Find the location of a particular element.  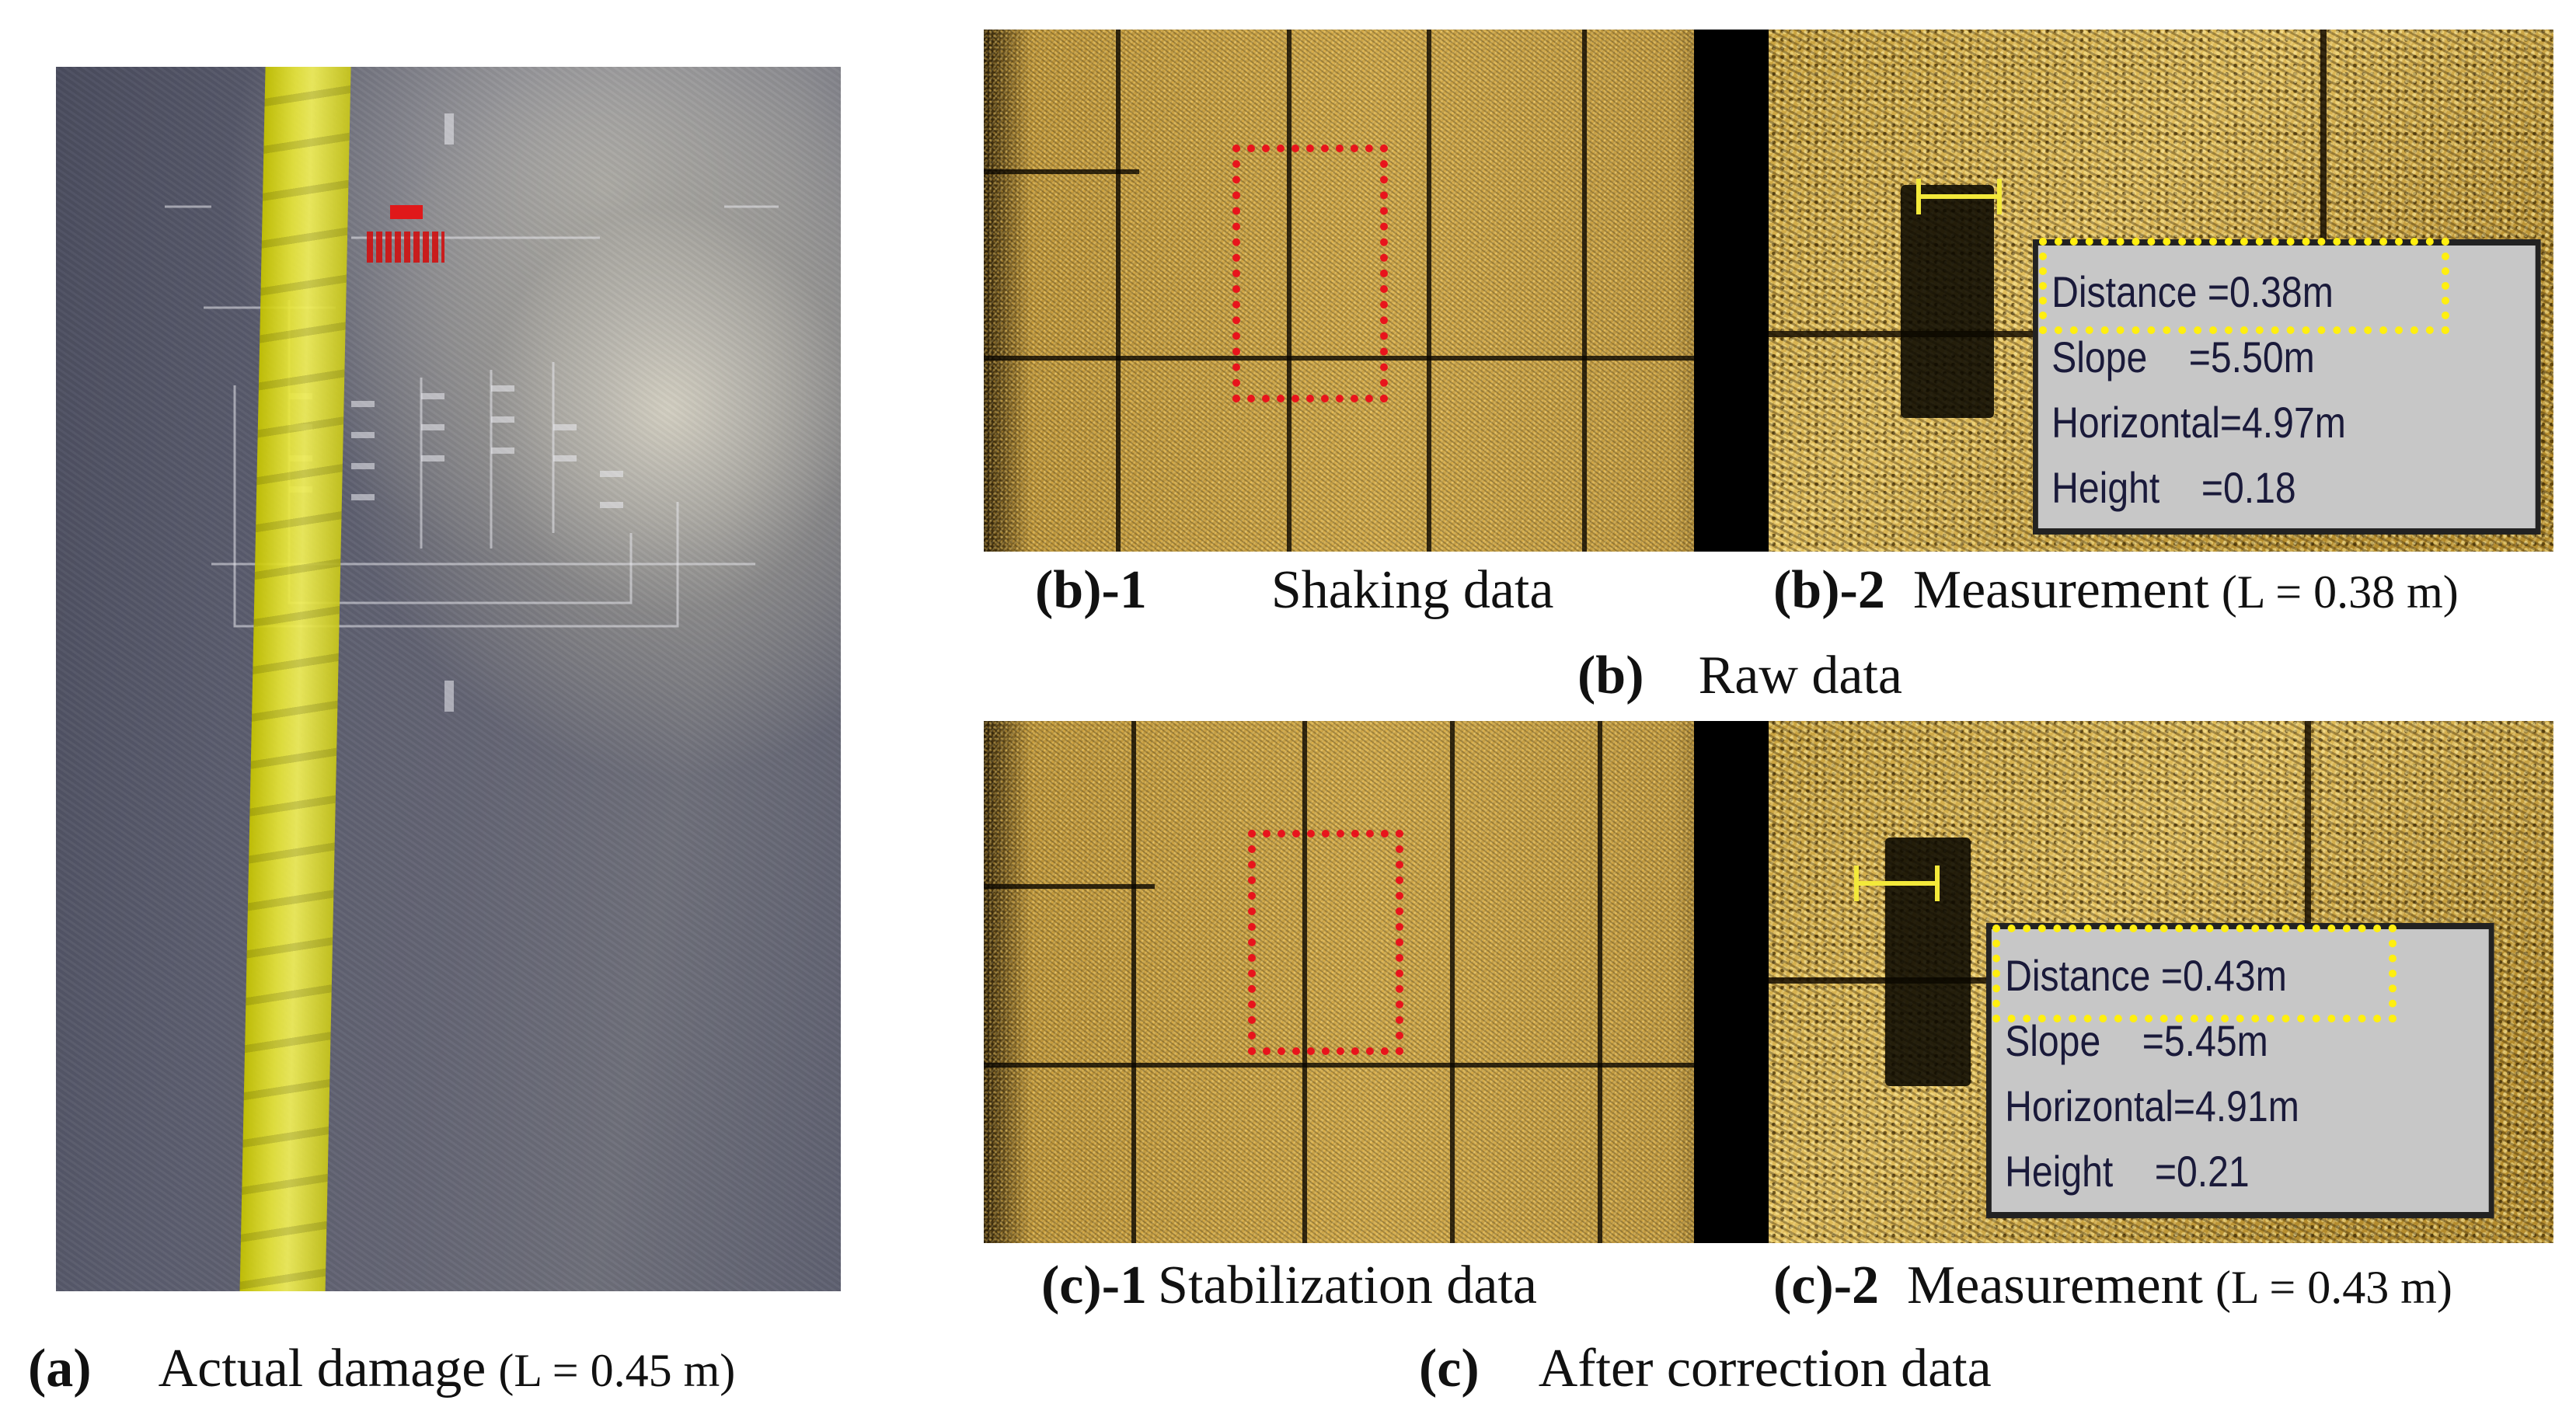

caption-b2: (b)-2 Measurement (L = 0.38 m) is located at coordinates (2116, 590).